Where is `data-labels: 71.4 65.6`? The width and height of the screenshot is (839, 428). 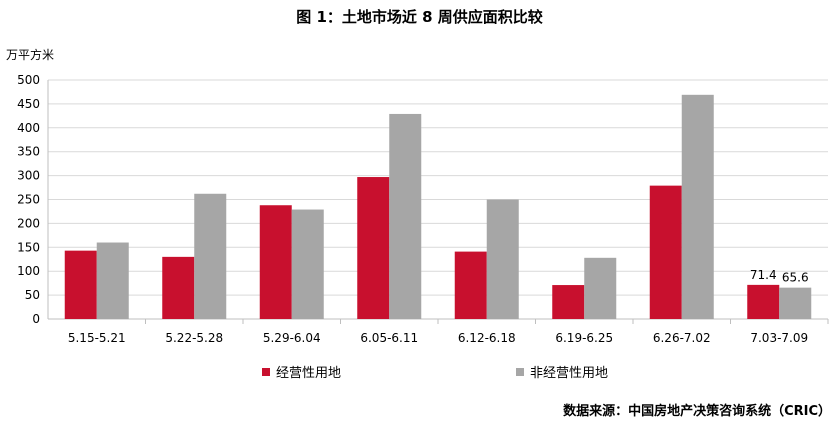
data-labels: 71.4 65.6 is located at coordinates (779, 276).